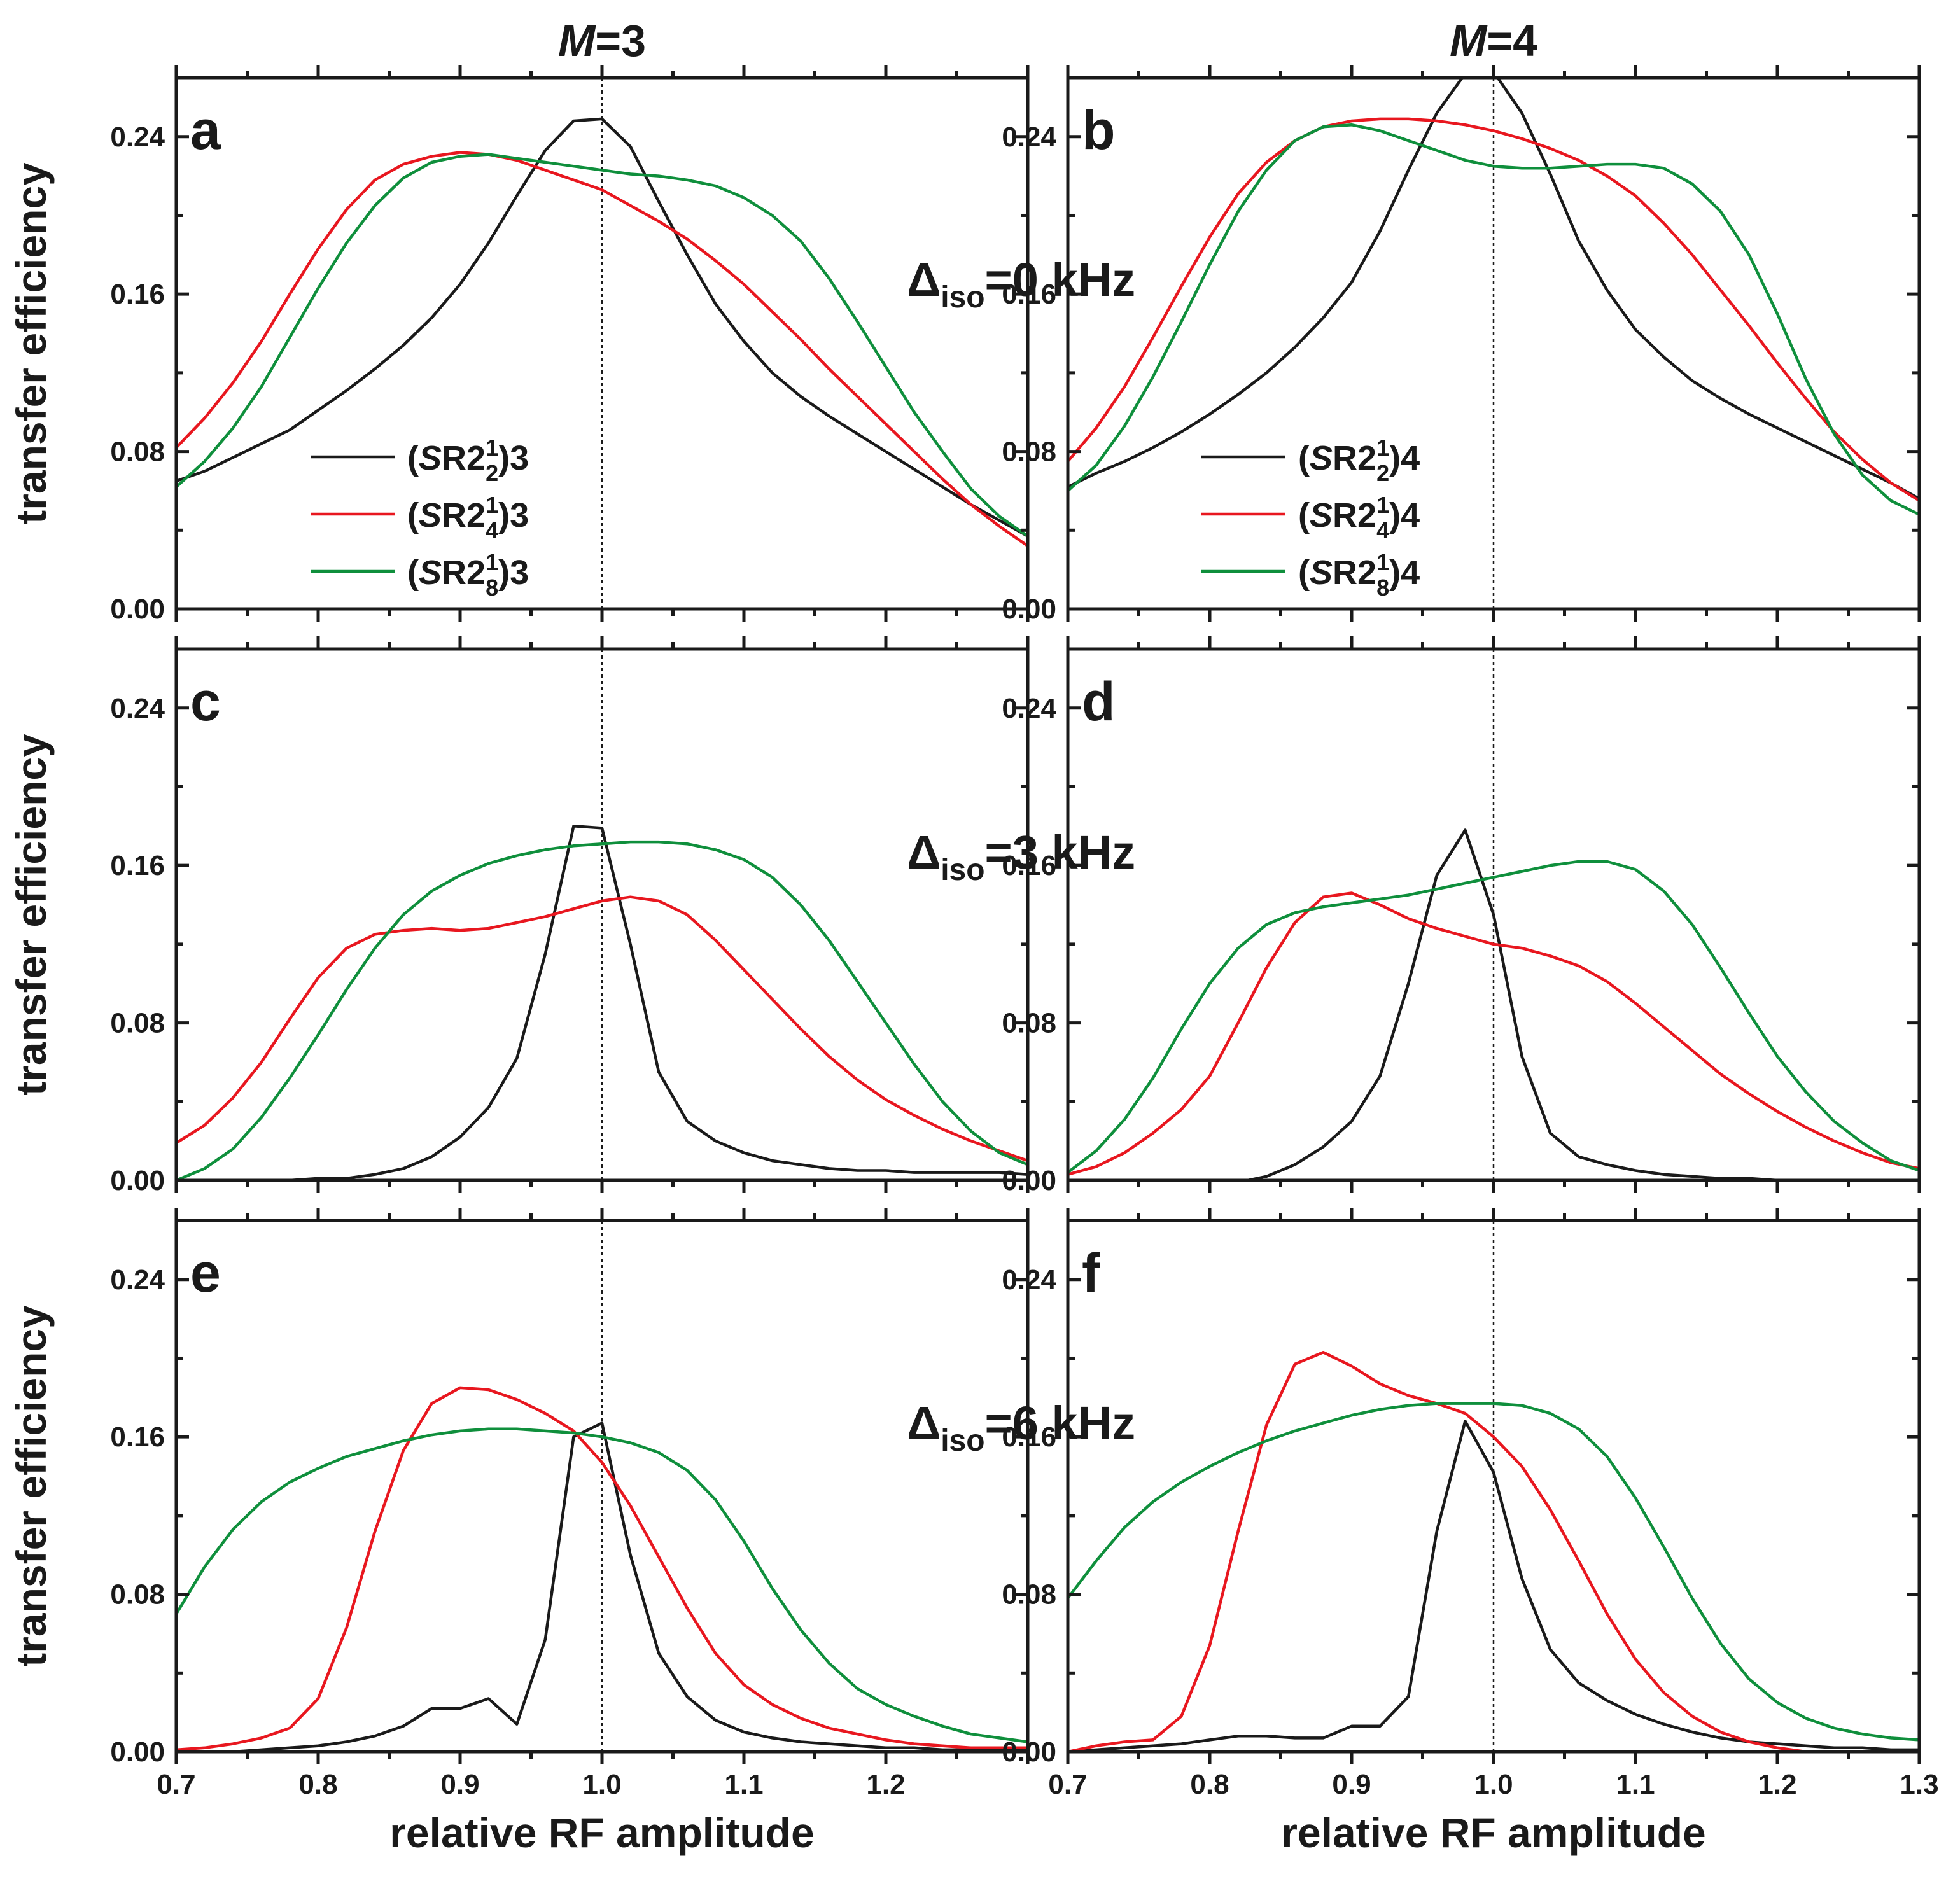 This screenshot has height=1893, width=1960. Describe the element at coordinates (1635, 1784) in the screenshot. I see `x-tick-label: 1.1` at that location.